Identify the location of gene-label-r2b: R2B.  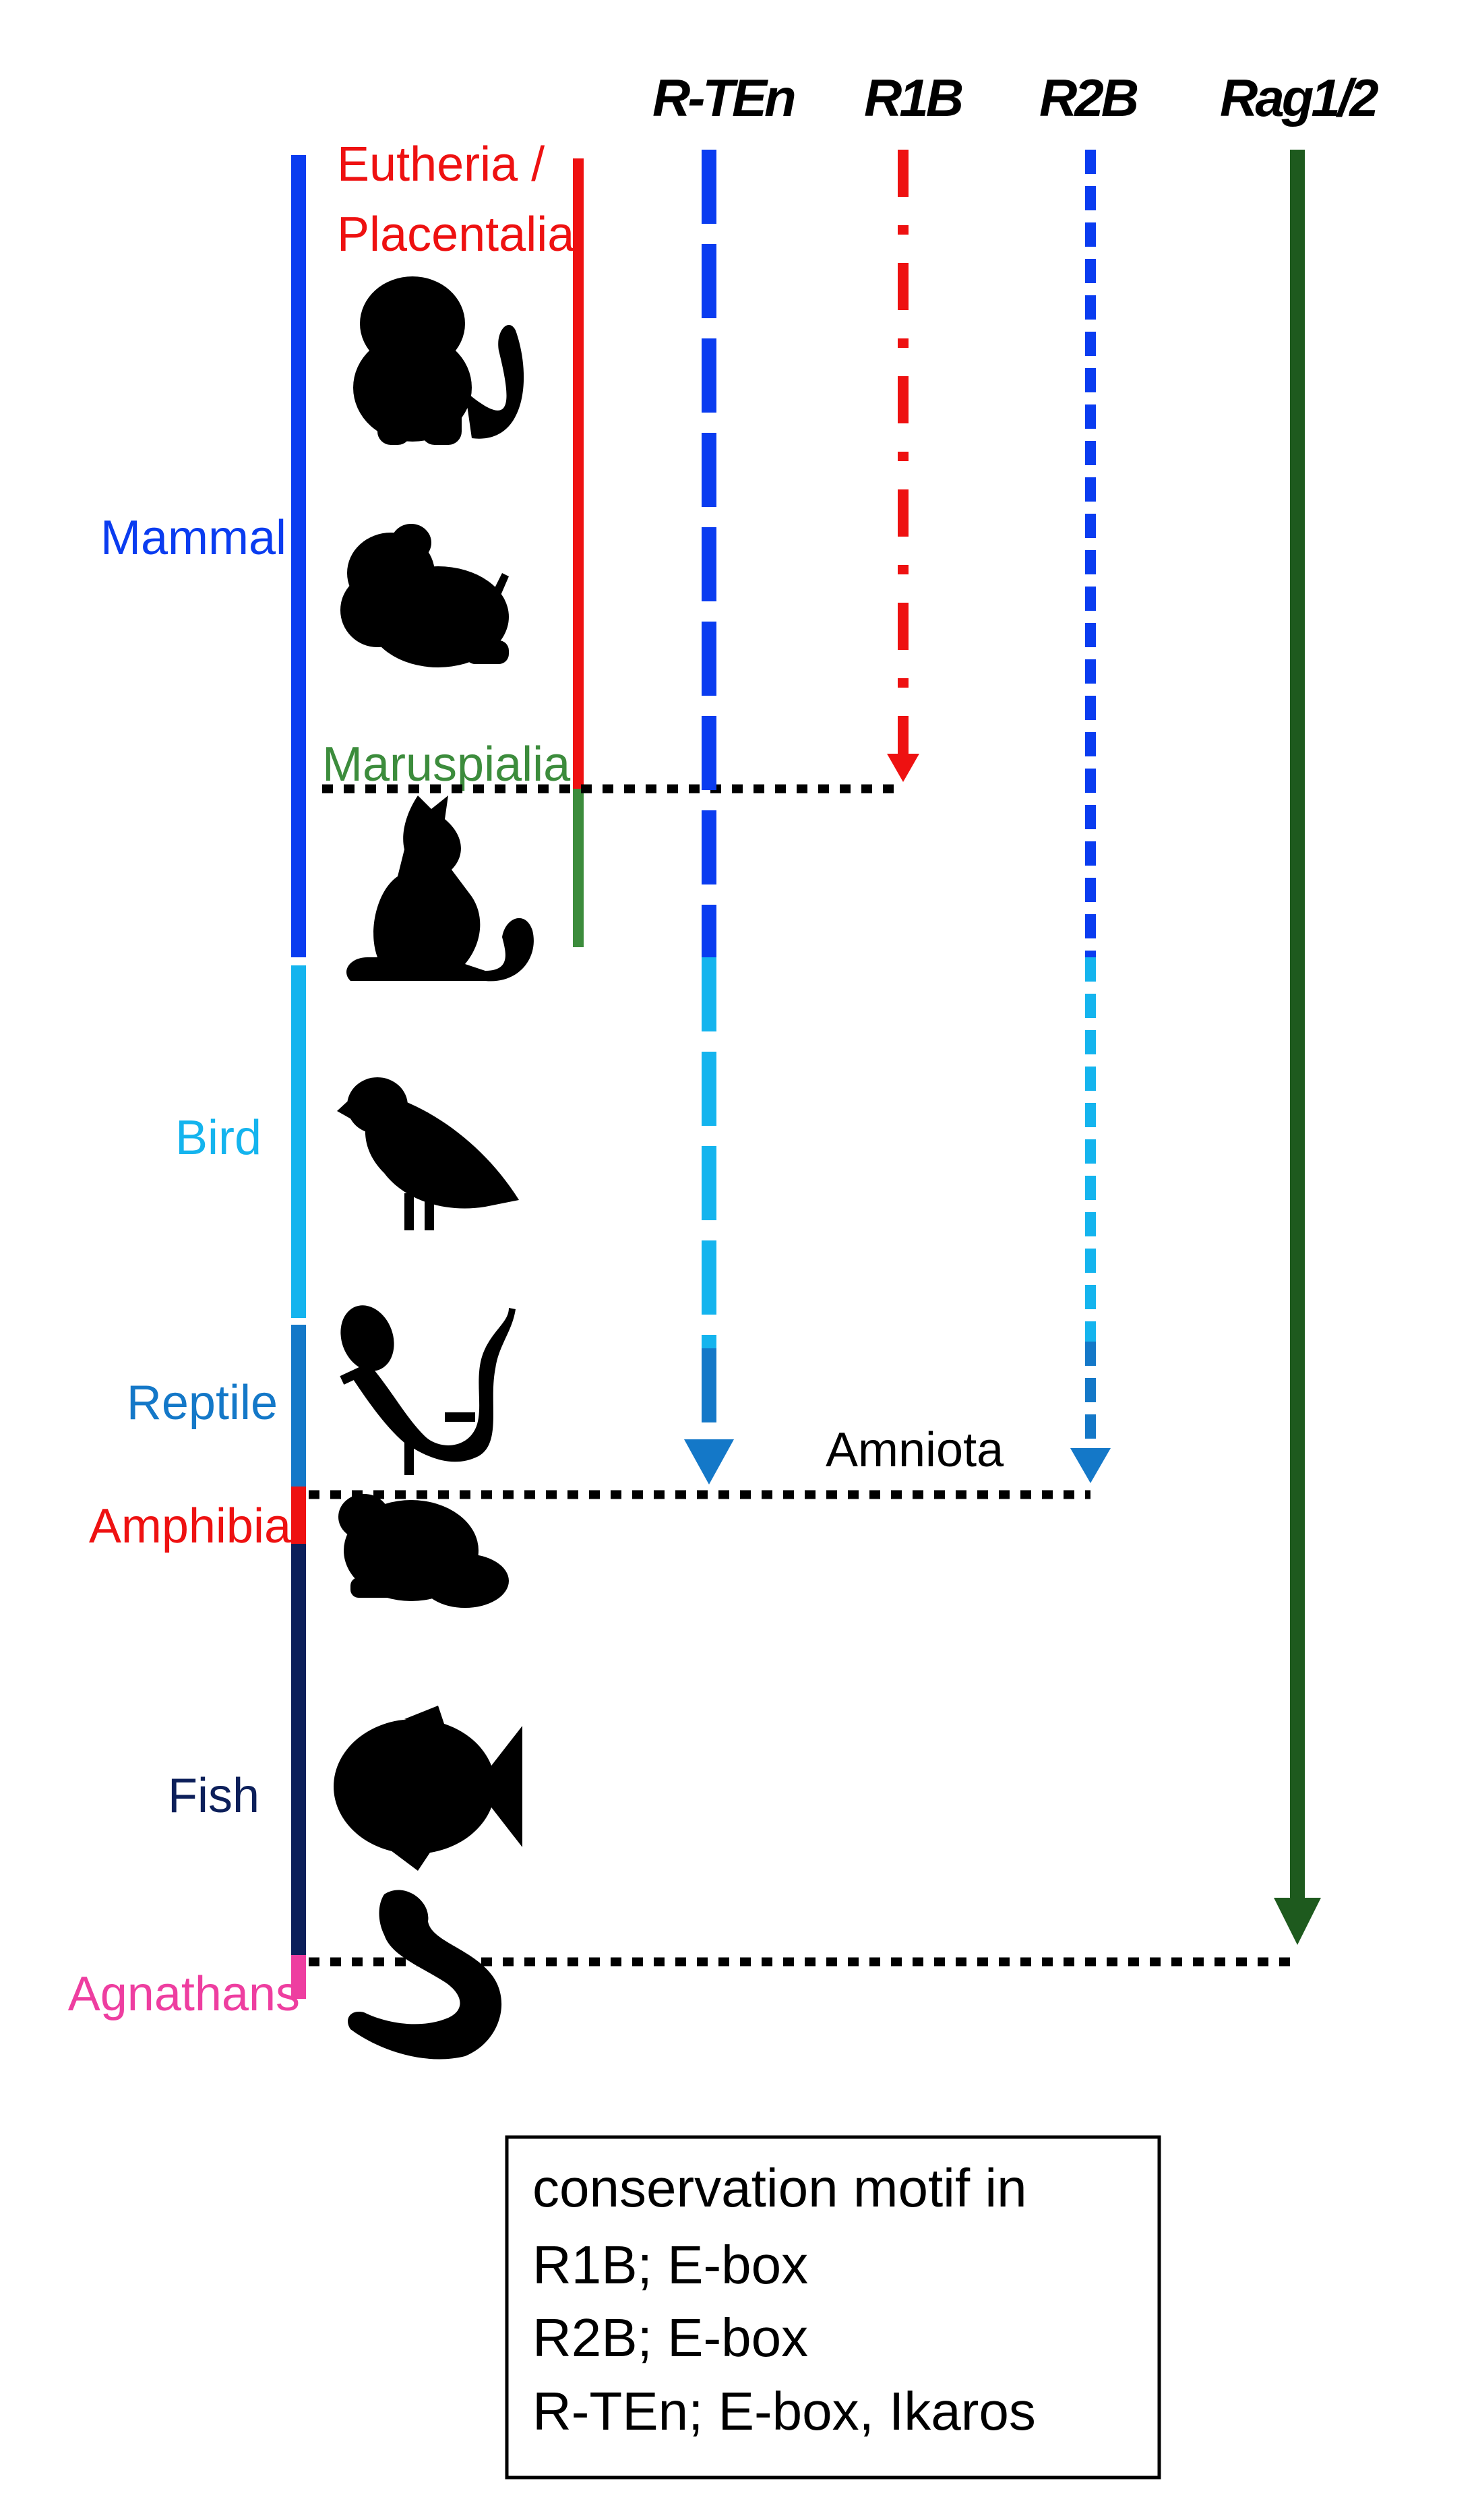
(1088, 97).